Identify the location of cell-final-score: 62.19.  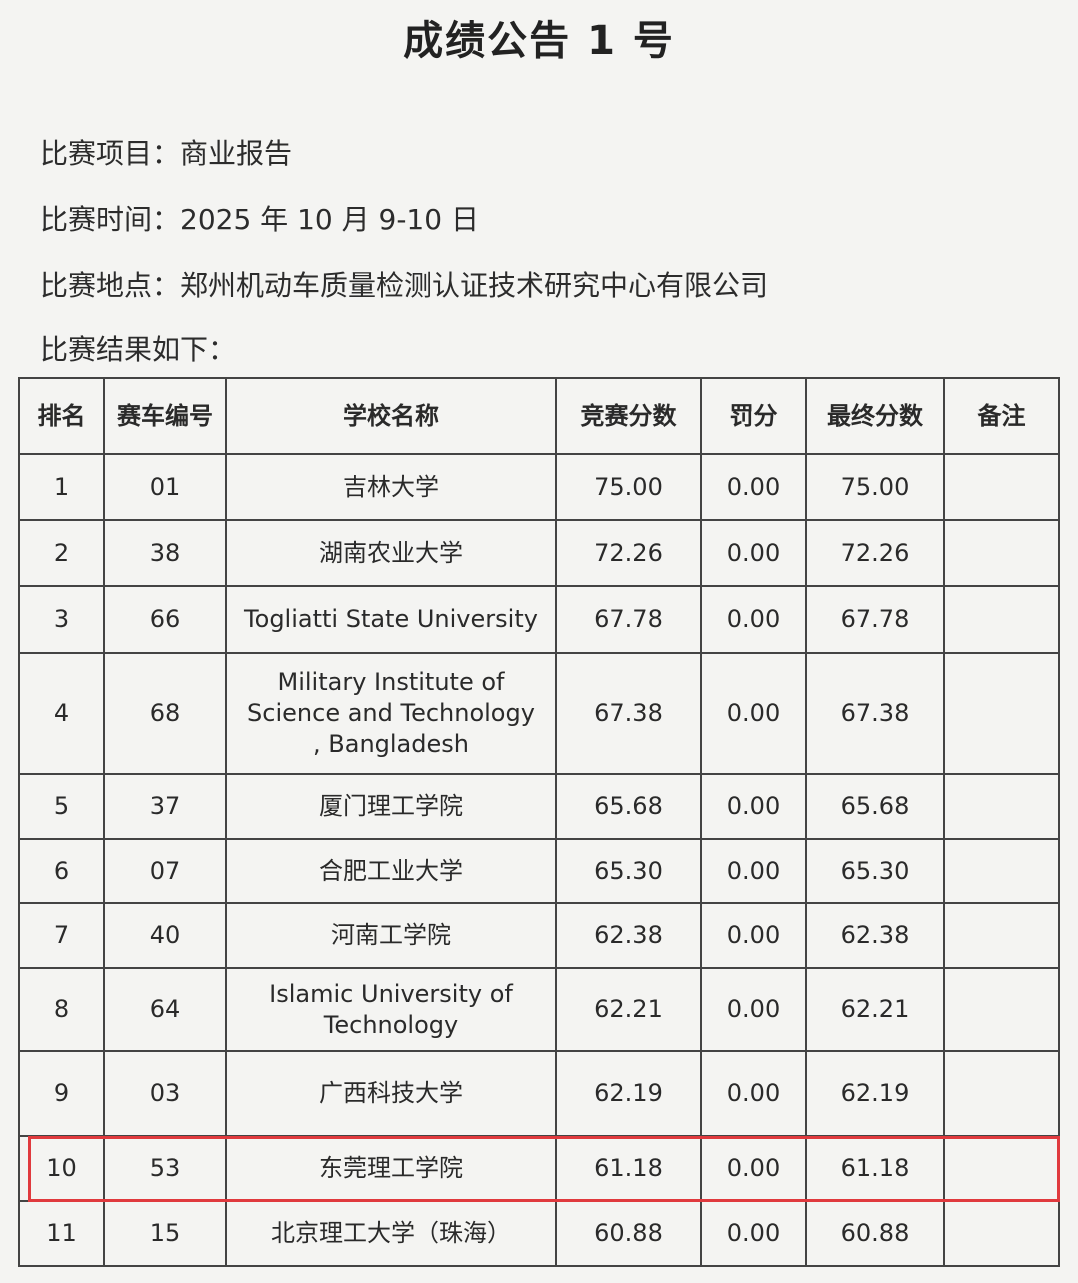
(875, 1093).